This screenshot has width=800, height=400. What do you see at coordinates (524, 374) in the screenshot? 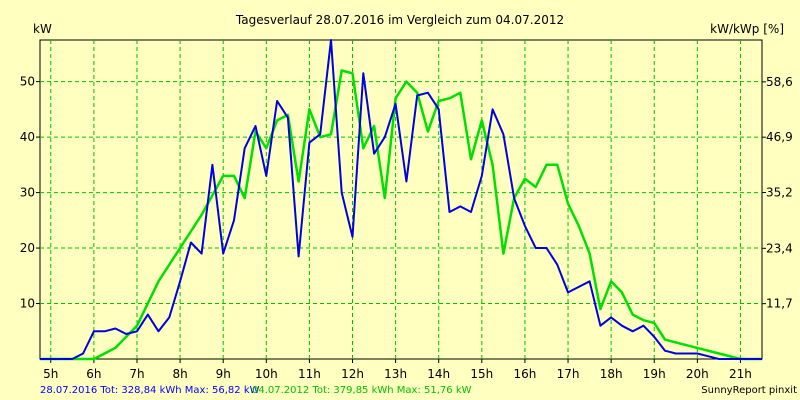
I see `x-tick-label: 16h` at bounding box center [524, 374].